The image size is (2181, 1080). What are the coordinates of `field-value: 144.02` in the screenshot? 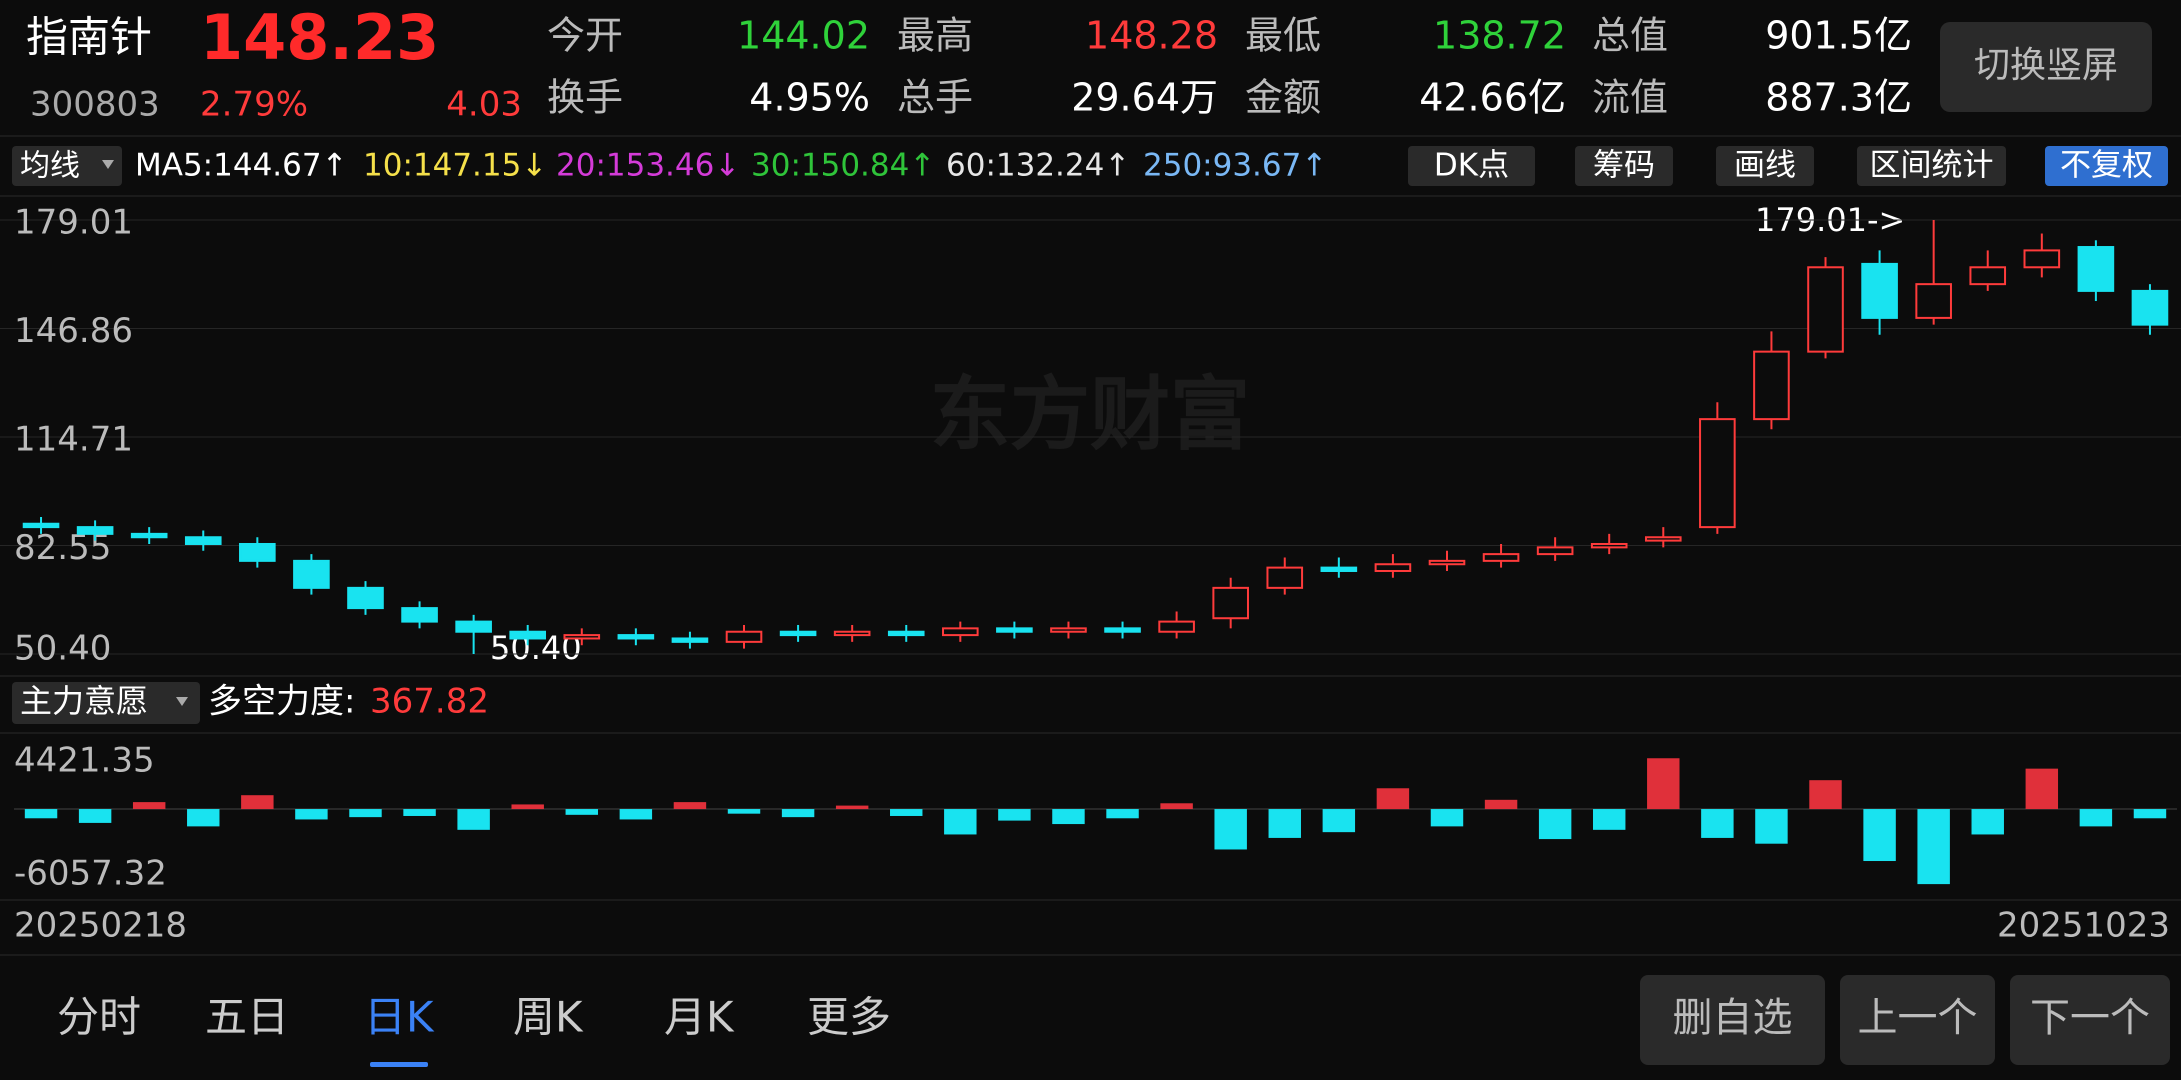 It's located at (803, 36).